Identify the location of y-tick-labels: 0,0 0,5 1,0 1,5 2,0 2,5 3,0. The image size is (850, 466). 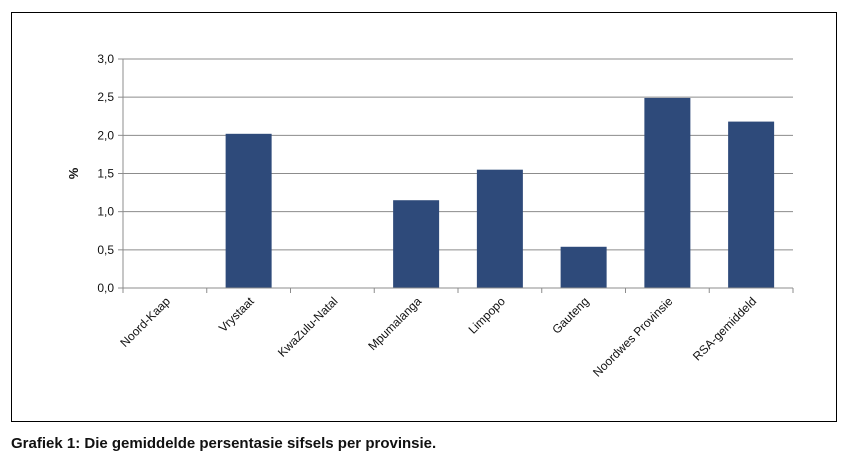
(105, 173).